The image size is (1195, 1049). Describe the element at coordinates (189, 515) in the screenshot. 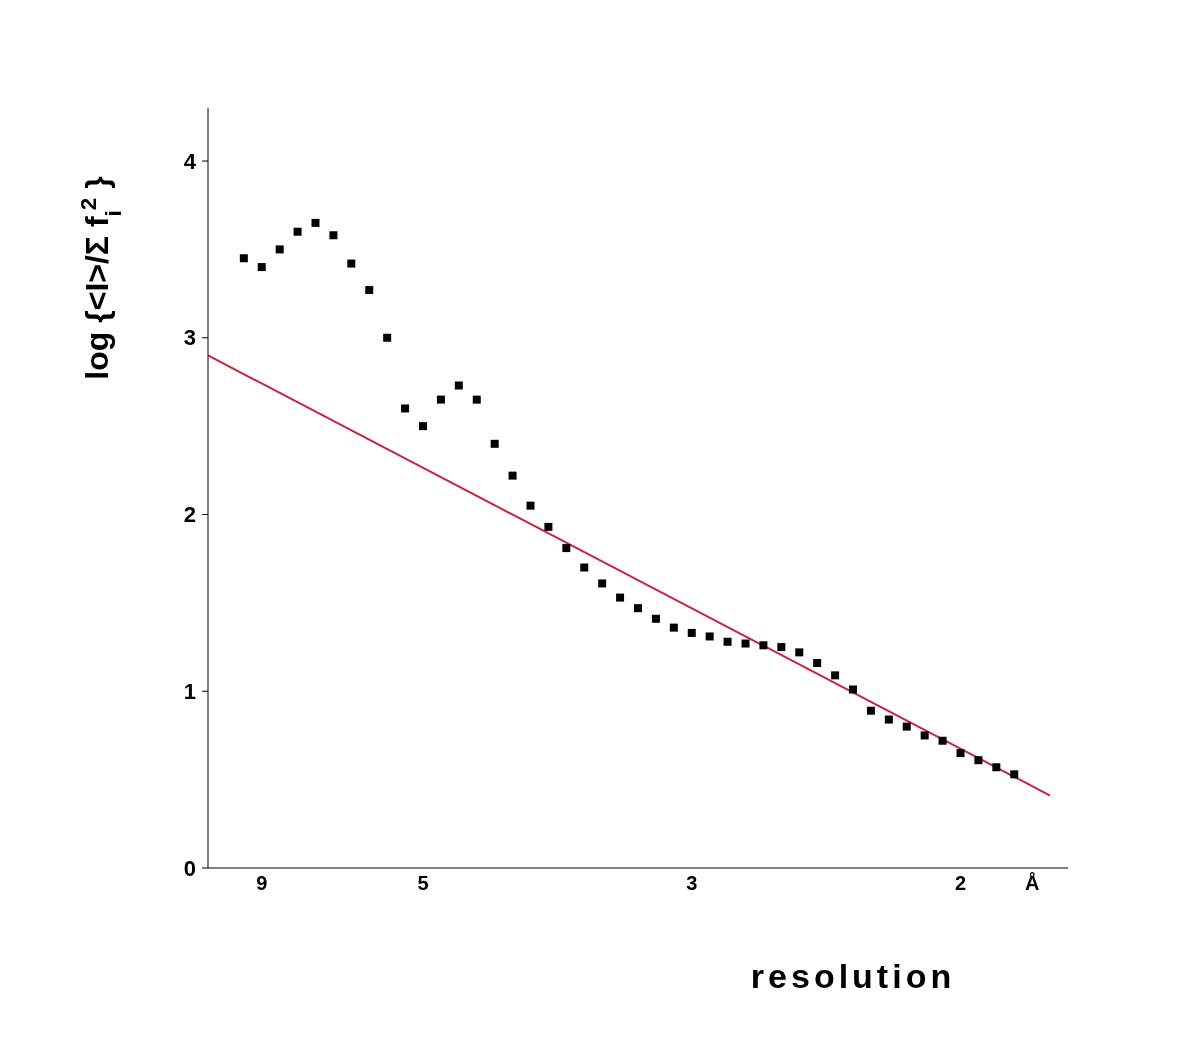

I see `y-tick-label: 2` at that location.